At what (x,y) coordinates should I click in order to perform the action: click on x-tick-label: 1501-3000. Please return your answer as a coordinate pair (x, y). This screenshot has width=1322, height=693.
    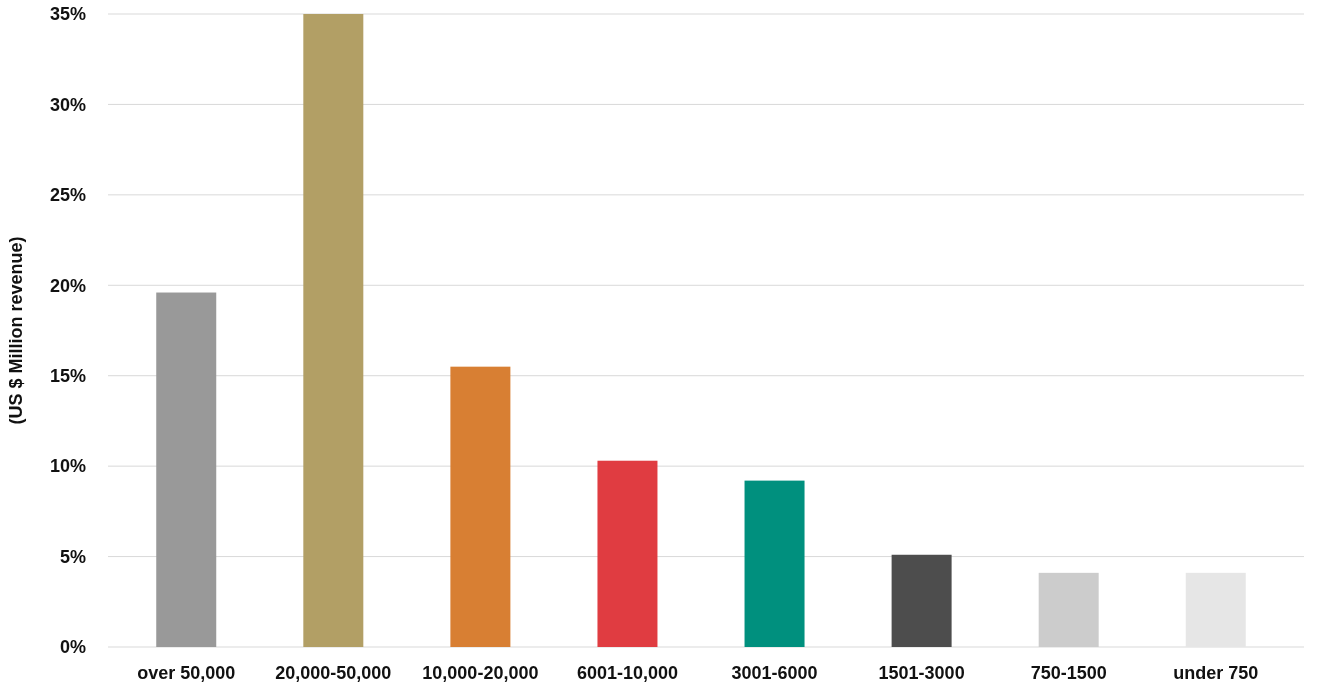
    Looking at the image, I should click on (921, 673).